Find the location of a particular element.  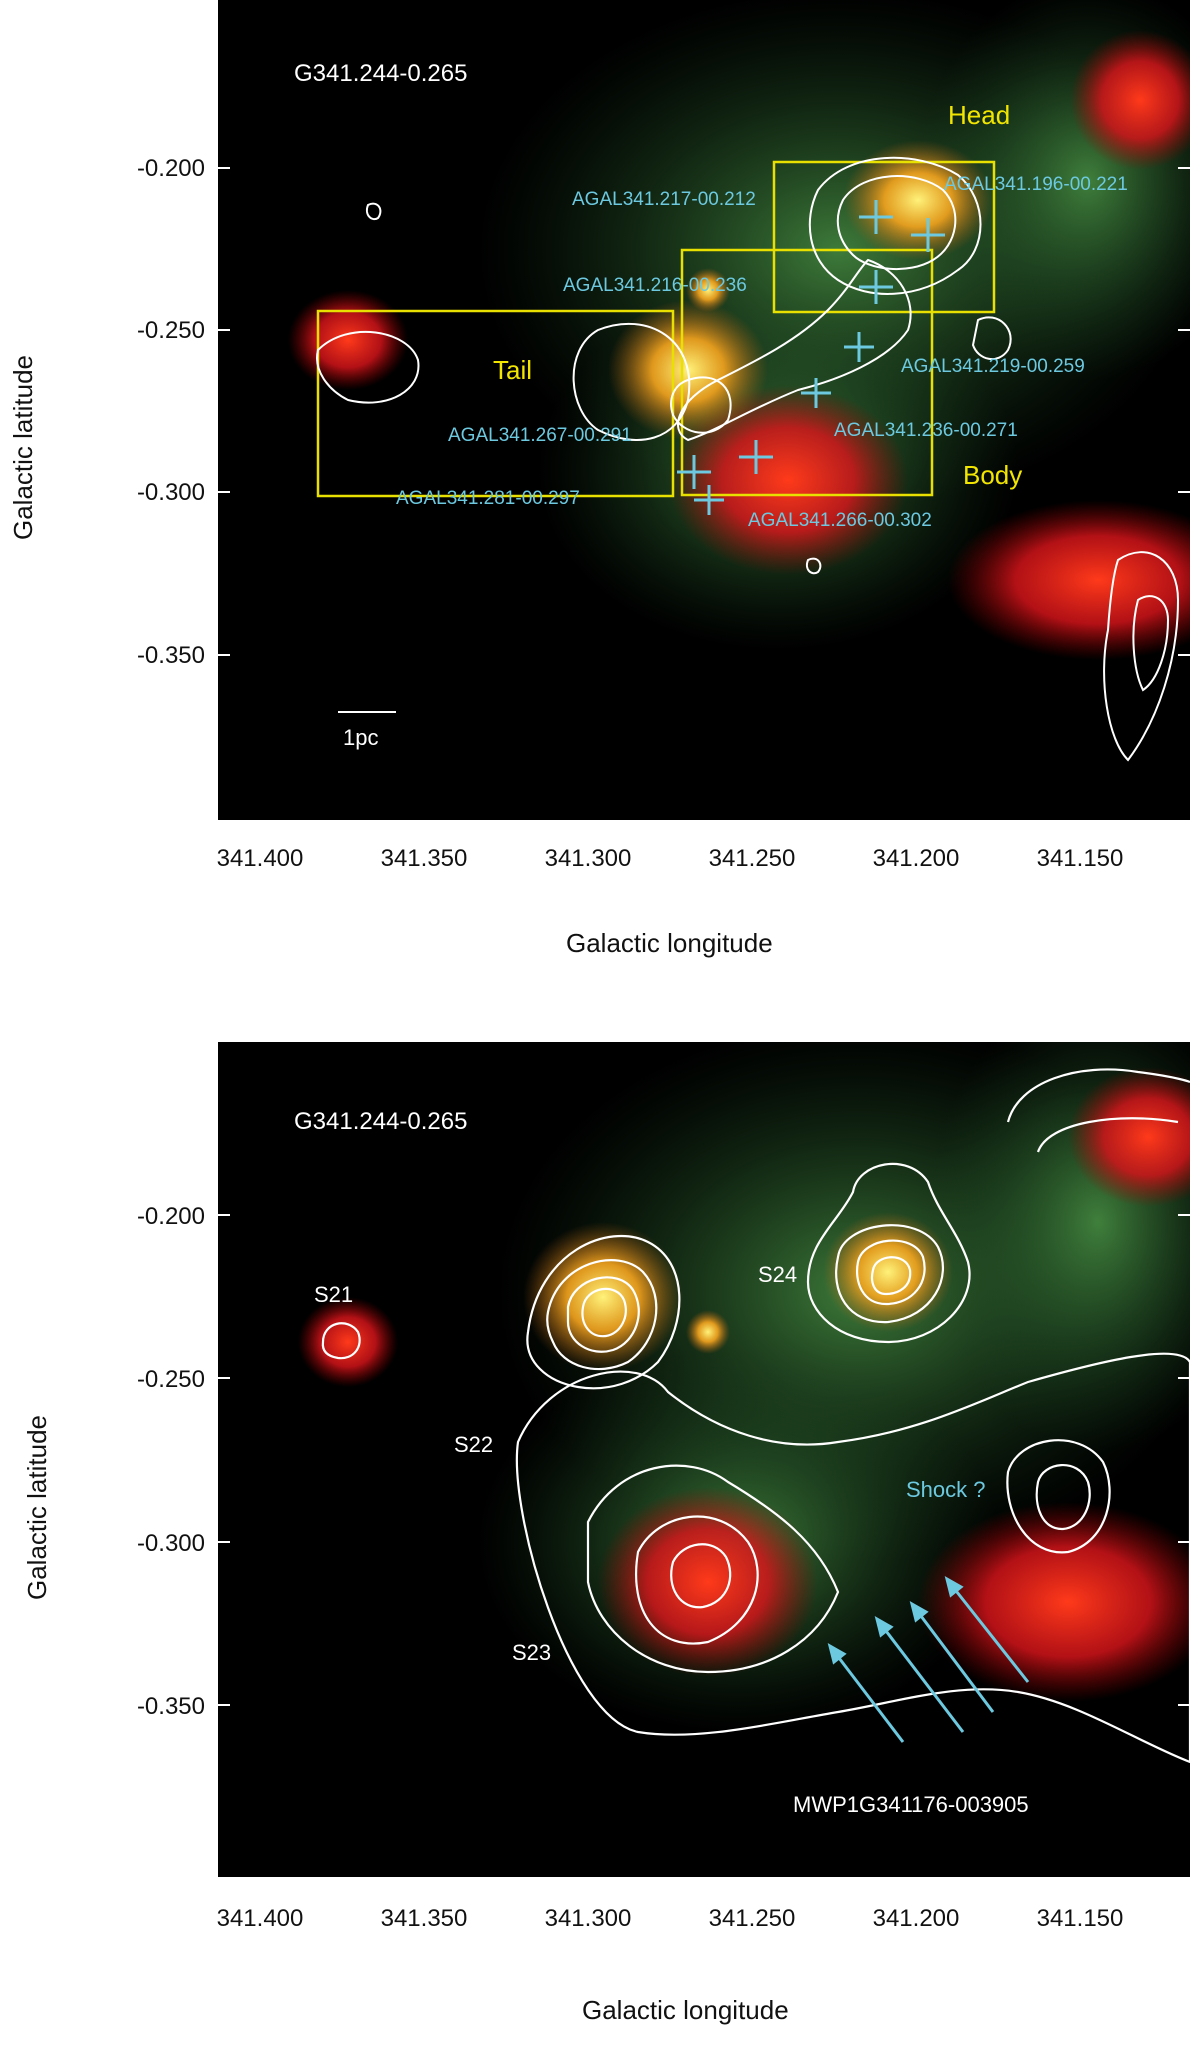

top-xlabel: Galactic longitude is located at coordinates (669, 943).